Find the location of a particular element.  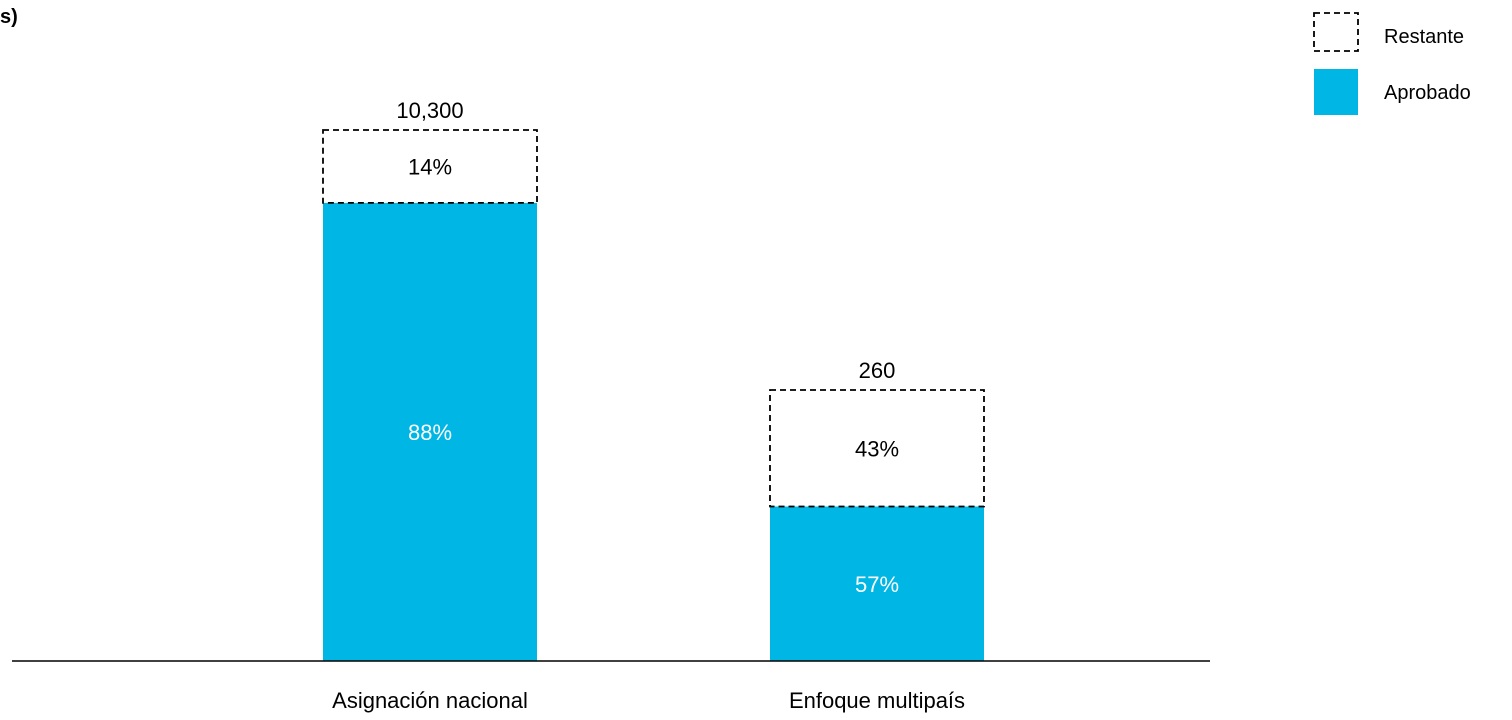

legend-swatch-restante is located at coordinates (1336, 32).